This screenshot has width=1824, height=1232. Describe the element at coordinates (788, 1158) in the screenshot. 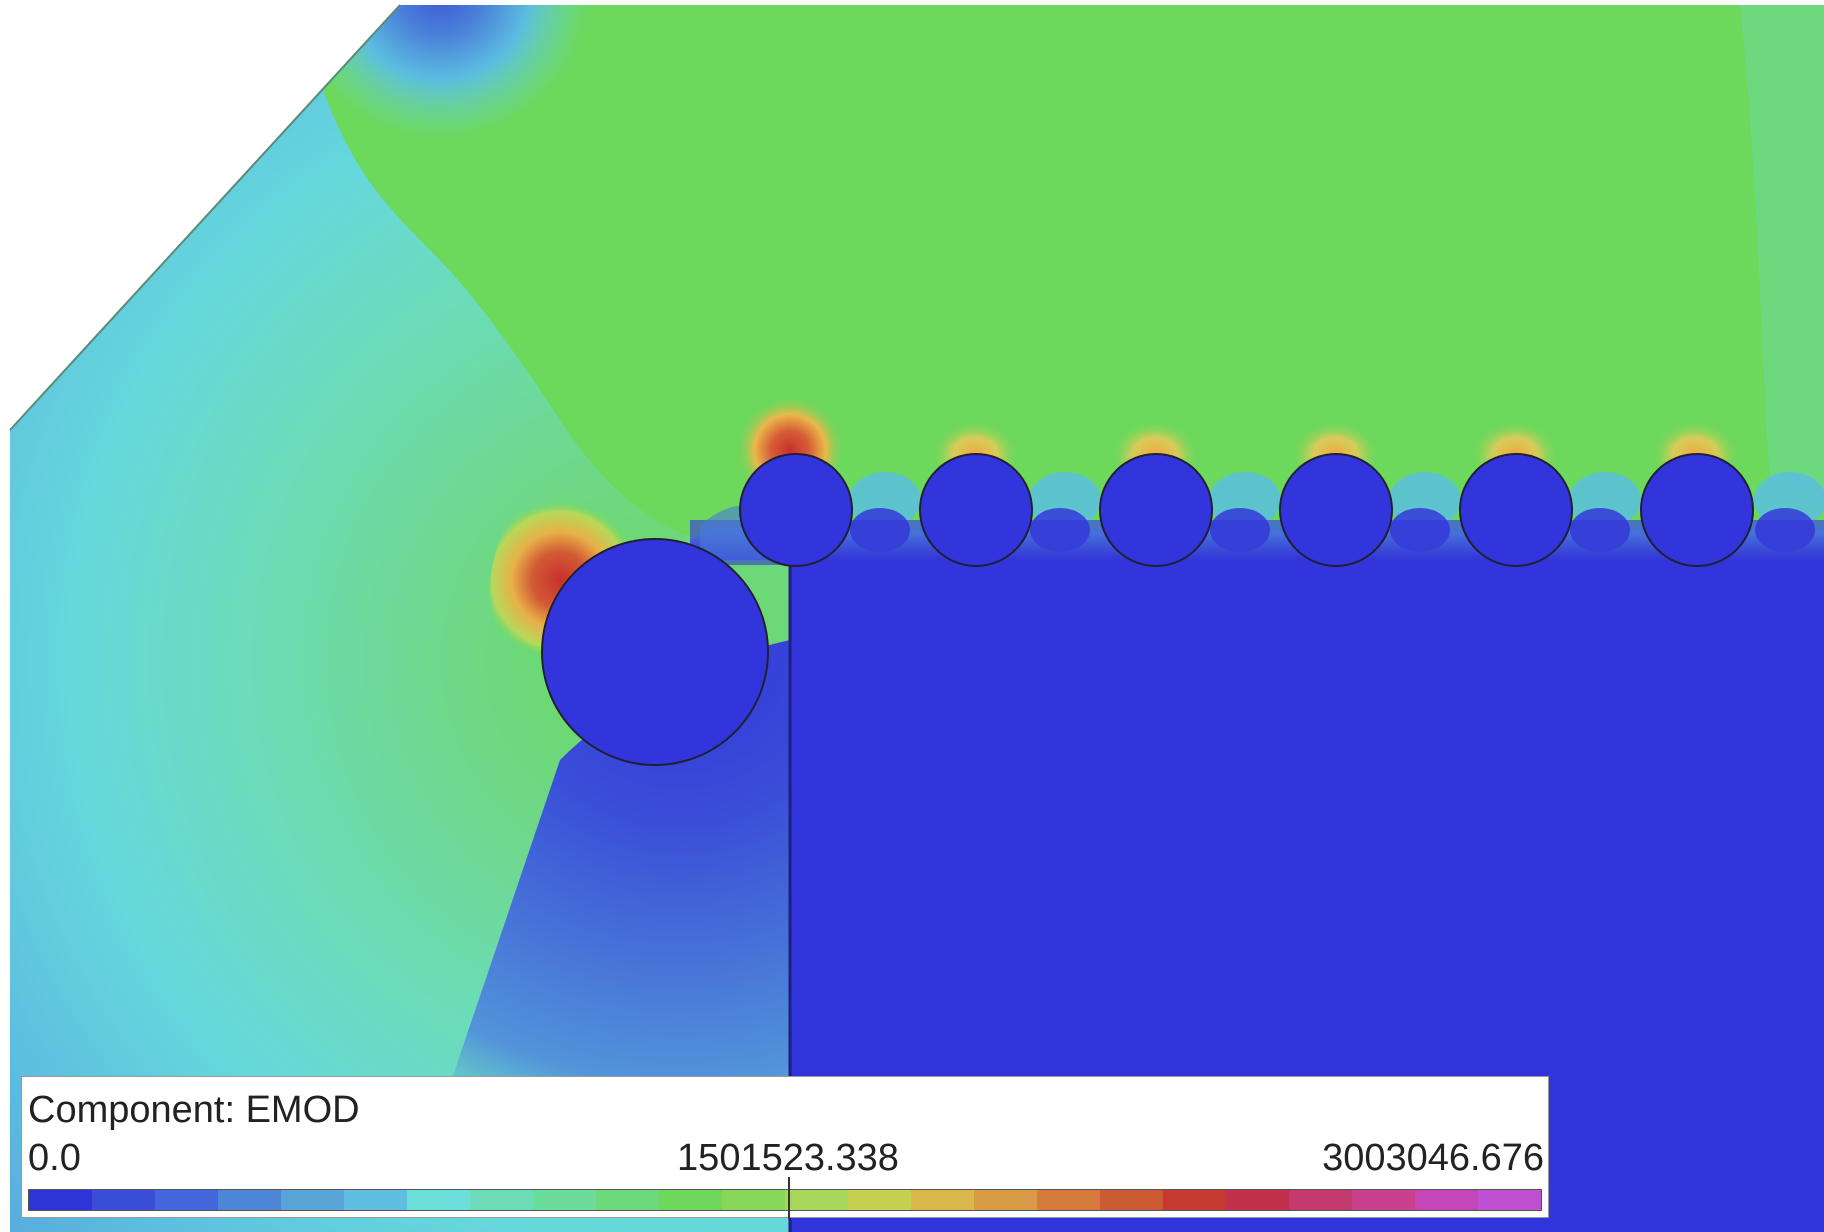

I see `legend-tick-mid: 1501523.338` at that location.